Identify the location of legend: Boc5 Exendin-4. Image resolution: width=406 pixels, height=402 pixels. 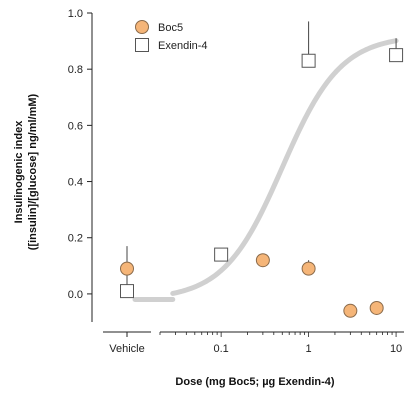
(171, 36).